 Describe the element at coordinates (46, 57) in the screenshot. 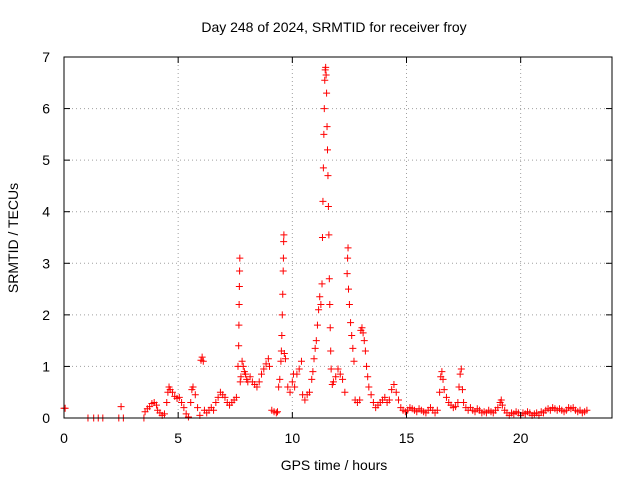

I see `y-tick-label: 7` at that location.